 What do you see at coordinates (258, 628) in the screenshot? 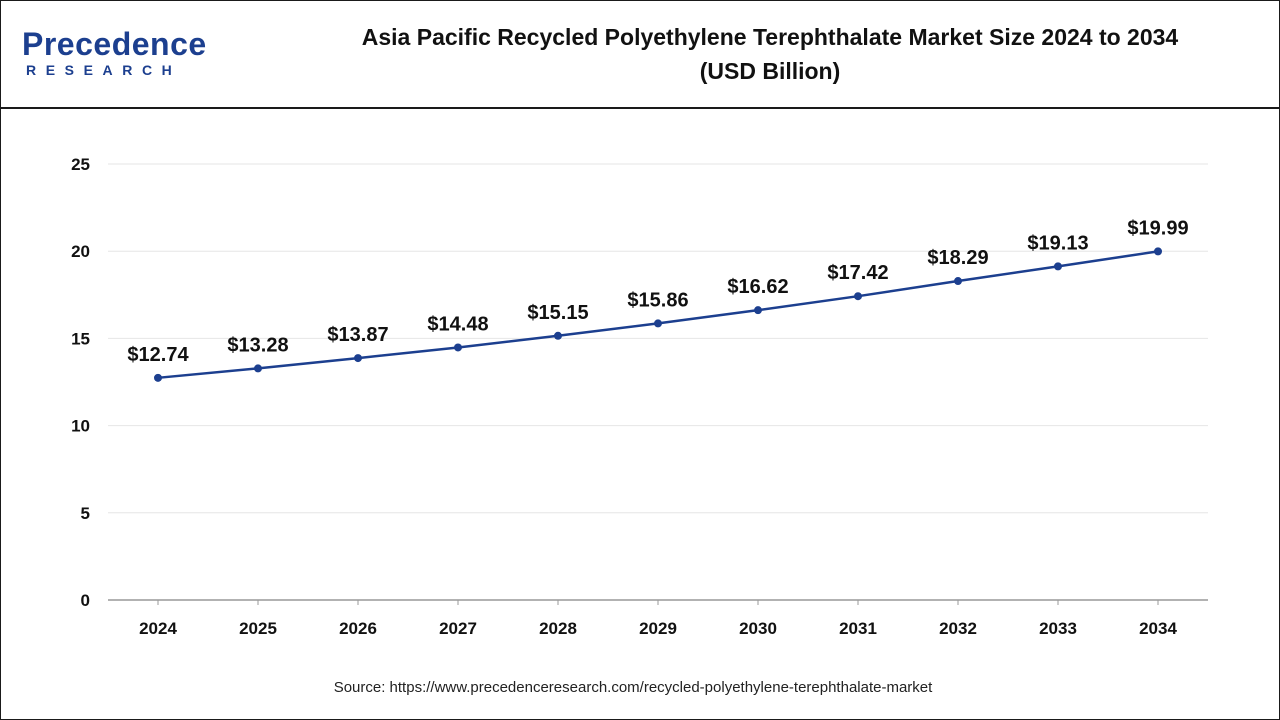
I see `x-tick-label: 2025` at bounding box center [258, 628].